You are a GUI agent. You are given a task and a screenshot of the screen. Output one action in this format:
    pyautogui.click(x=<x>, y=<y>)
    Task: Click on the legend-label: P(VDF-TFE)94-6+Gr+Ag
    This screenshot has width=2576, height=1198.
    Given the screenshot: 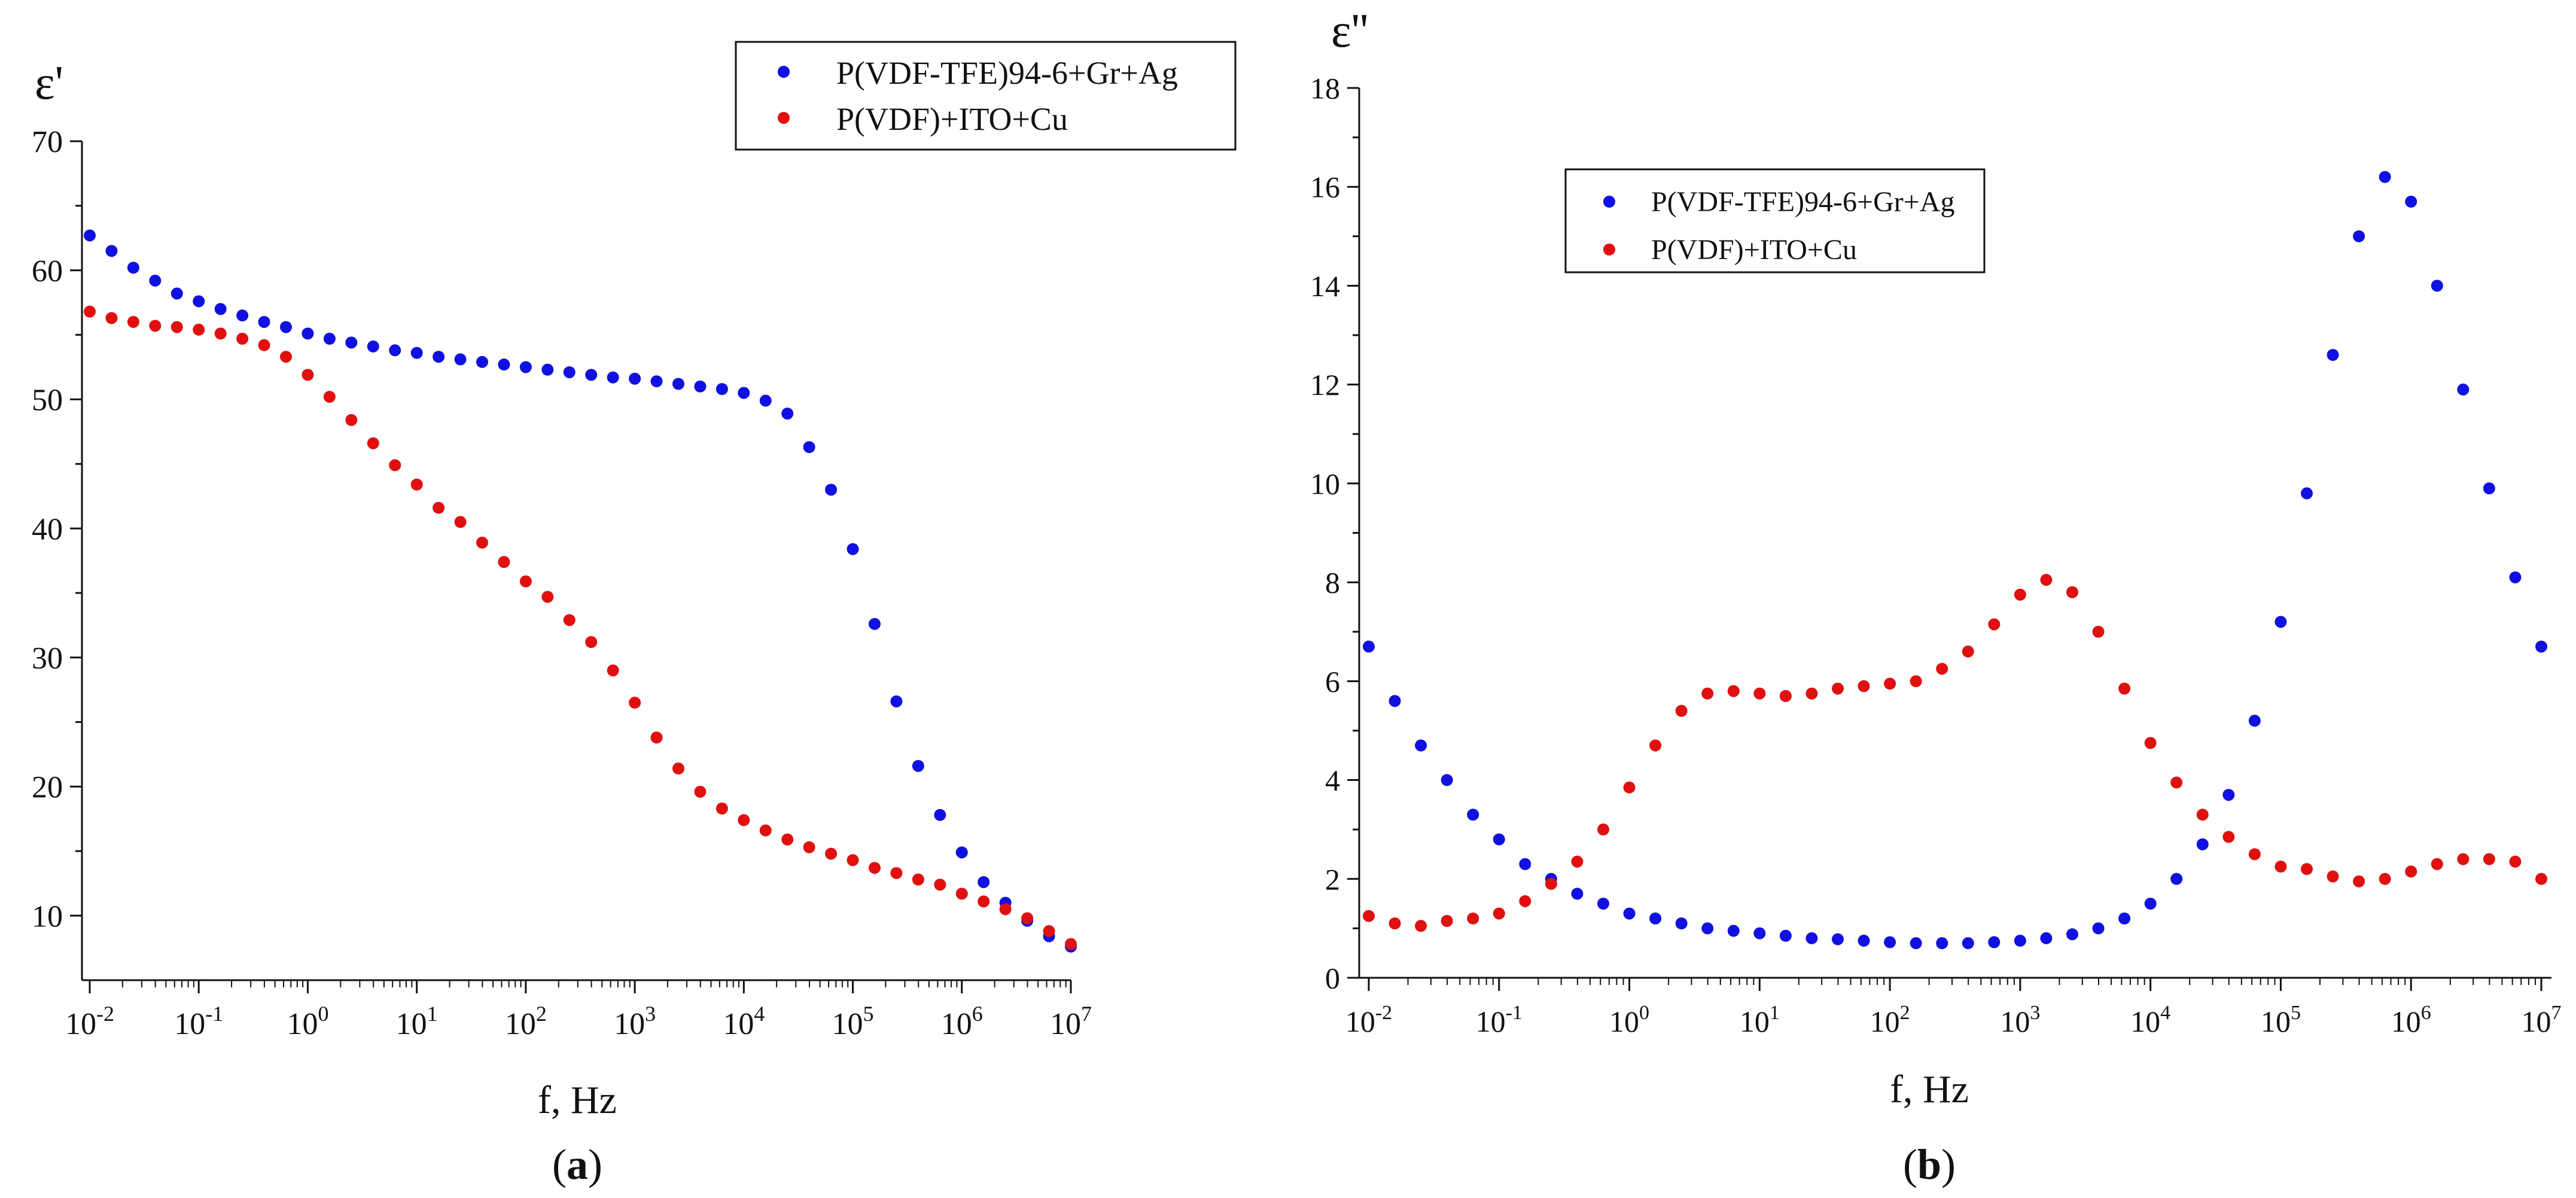 What is the action you would take?
    pyautogui.click(x=1007, y=73)
    